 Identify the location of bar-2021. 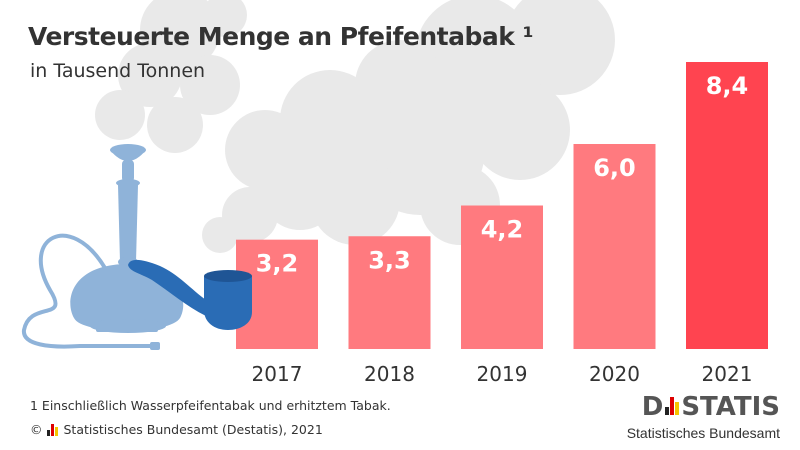
(727, 205).